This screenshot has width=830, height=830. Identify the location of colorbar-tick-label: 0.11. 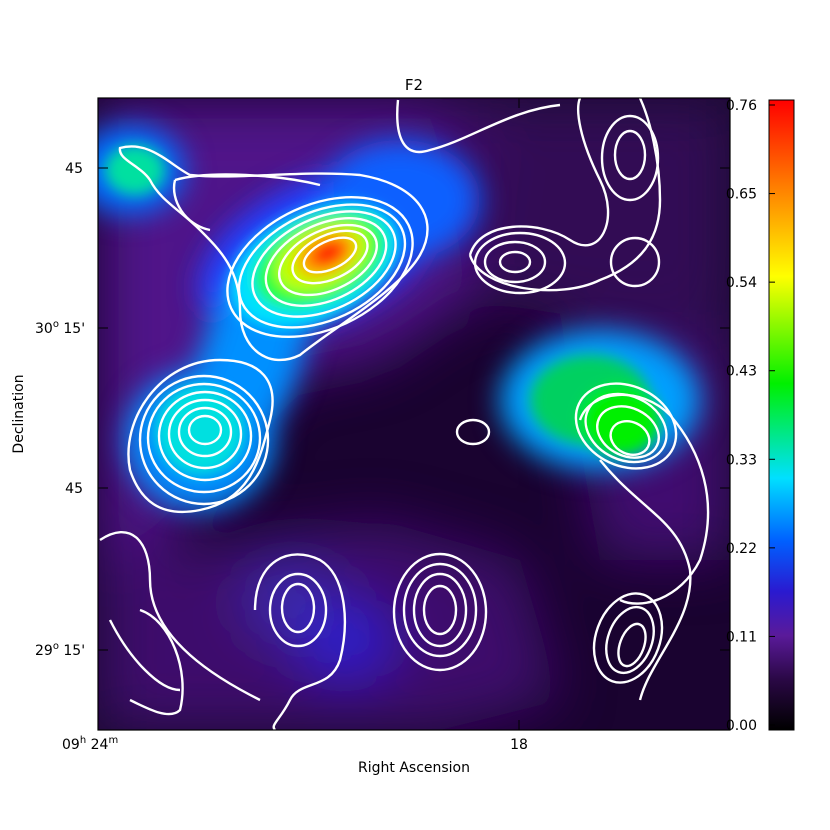
(741, 637).